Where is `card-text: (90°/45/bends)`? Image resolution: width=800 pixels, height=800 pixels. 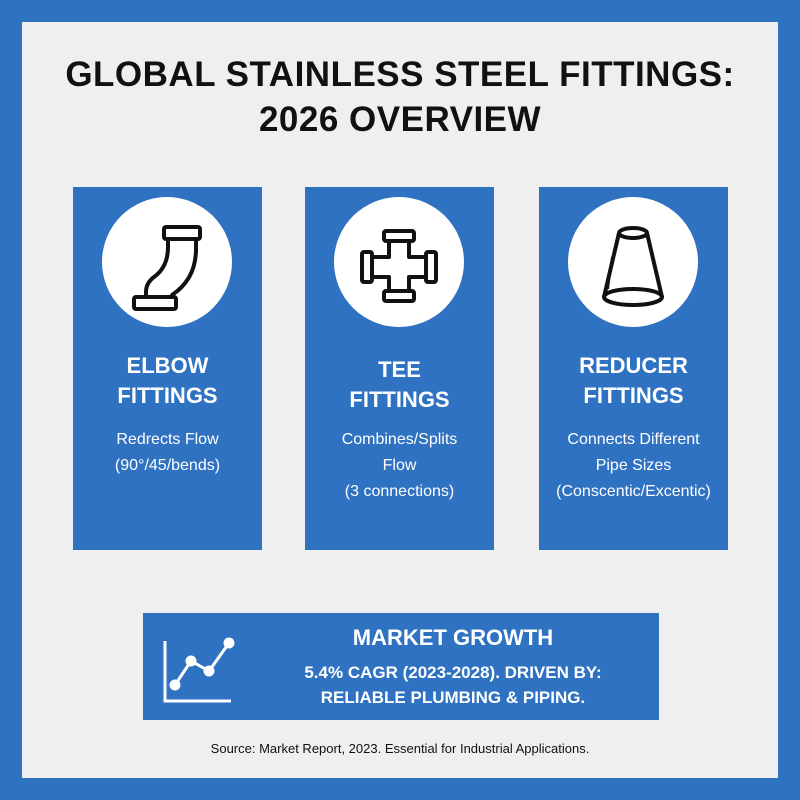 card-text: (90°/45/bends) is located at coordinates (167, 465).